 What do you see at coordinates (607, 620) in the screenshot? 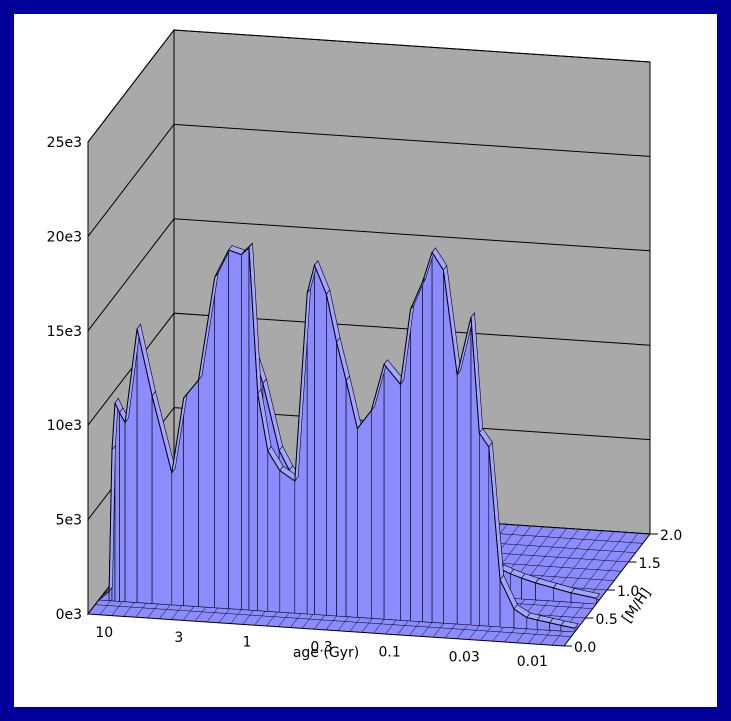
I see `y-tick-label: 0.5` at bounding box center [607, 620].